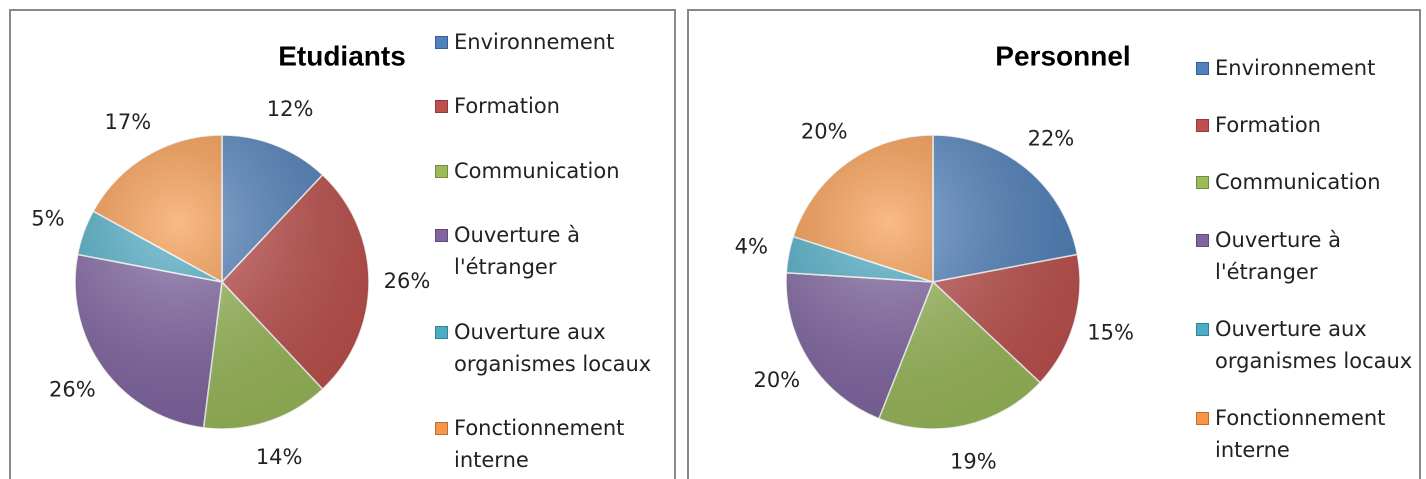 This screenshot has width=1426, height=479. Describe the element at coordinates (973, 462) in the screenshot. I see `data-label: 19%` at that location.